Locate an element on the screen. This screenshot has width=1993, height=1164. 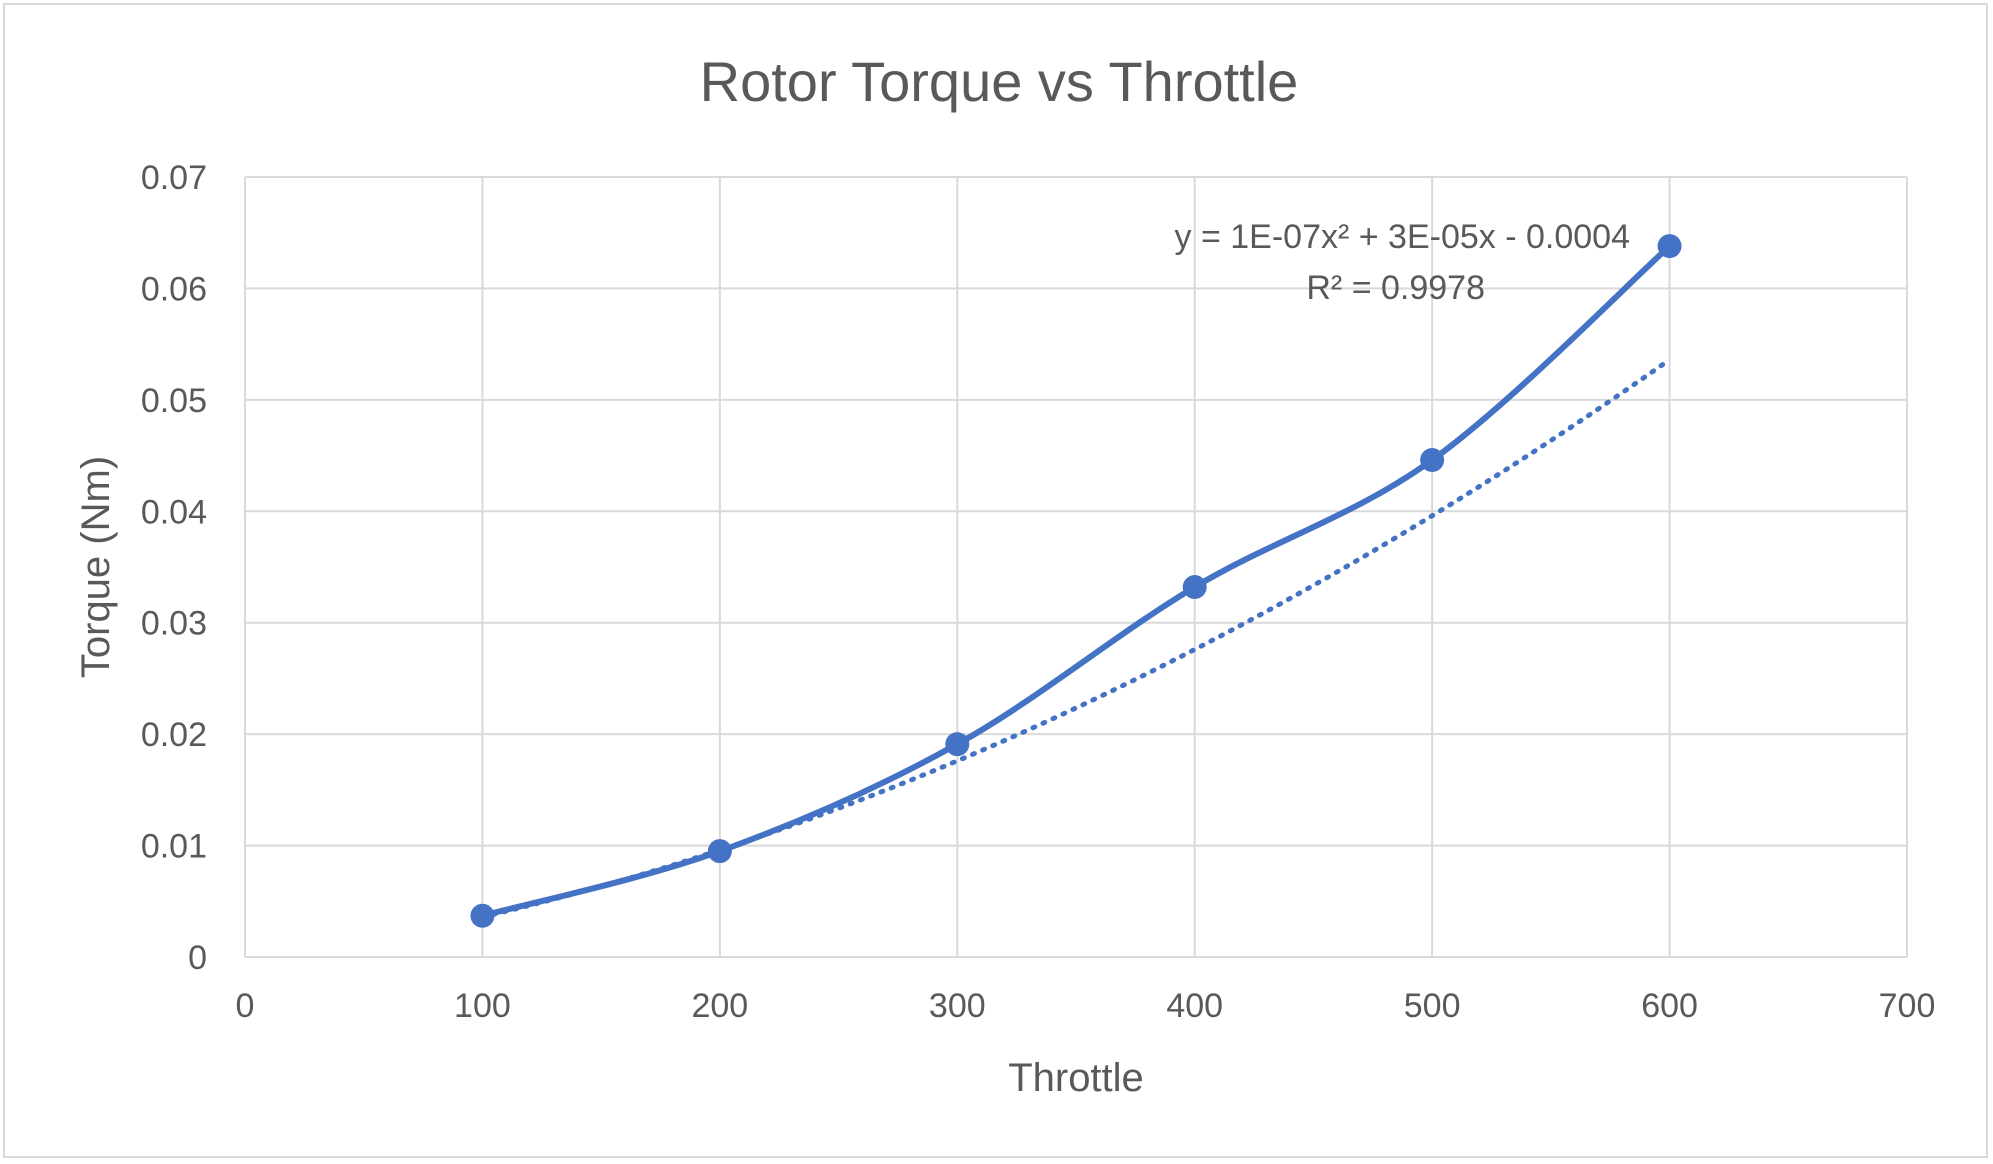
x-tick-label: 500 is located at coordinates (1432, 1006).